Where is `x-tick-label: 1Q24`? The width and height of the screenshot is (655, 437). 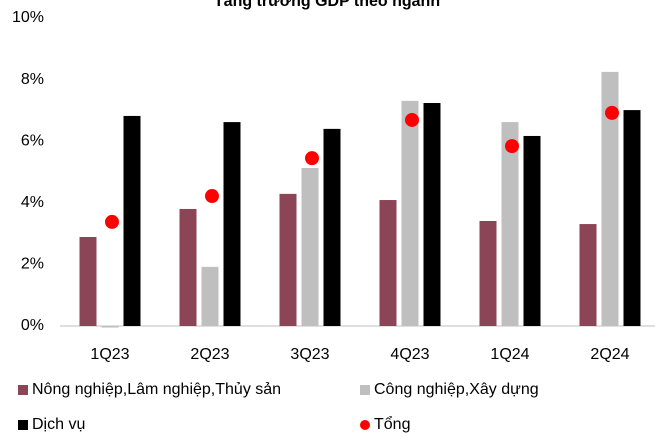 x-tick-label: 1Q24 is located at coordinates (509, 354).